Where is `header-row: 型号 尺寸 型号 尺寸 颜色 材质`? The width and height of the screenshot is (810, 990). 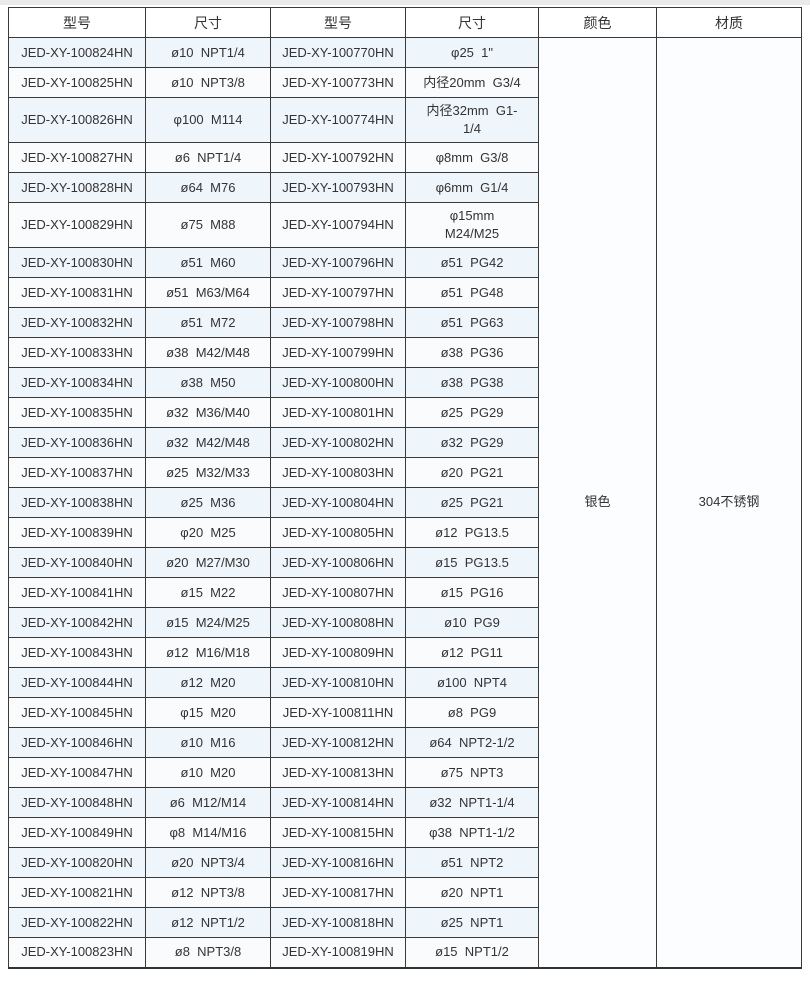 header-row: 型号 尺寸 型号 尺寸 颜色 材质 is located at coordinates (405, 22).